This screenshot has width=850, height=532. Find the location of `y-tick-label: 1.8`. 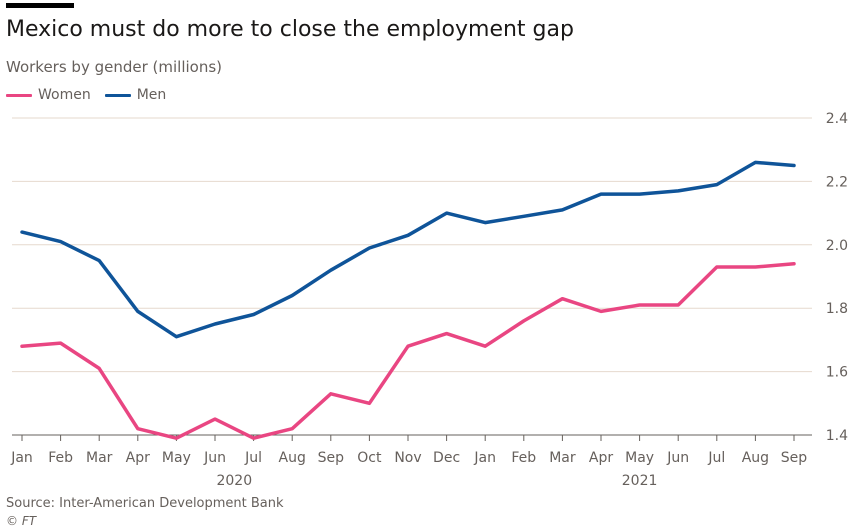

y-tick-label: 1.8 is located at coordinates (837, 309).